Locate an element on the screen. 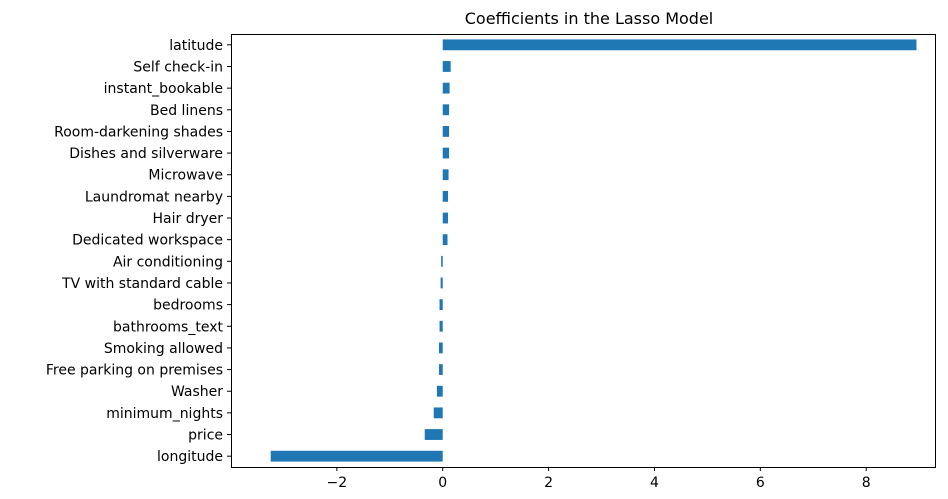 The width and height of the screenshot is (948, 499). chart-title: Coefficients in the Lasso Model is located at coordinates (589, 18).